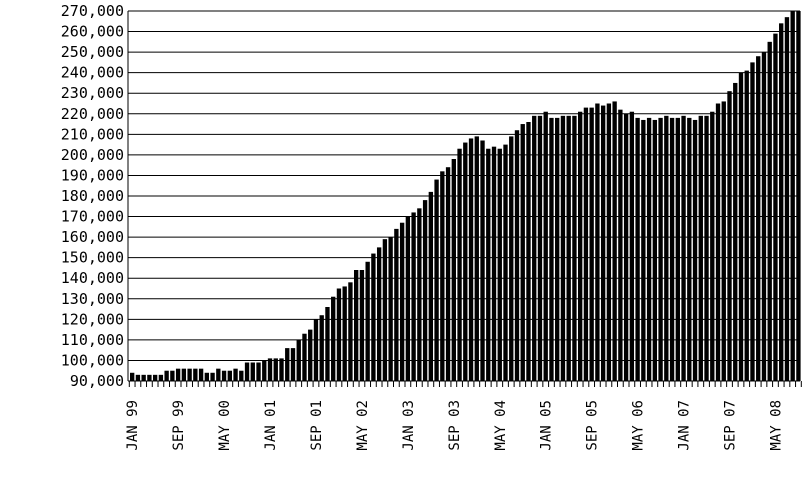 The image size is (802, 495). Describe the element at coordinates (92, 73) in the screenshot. I see `y-tick-label: 240,000` at that location.